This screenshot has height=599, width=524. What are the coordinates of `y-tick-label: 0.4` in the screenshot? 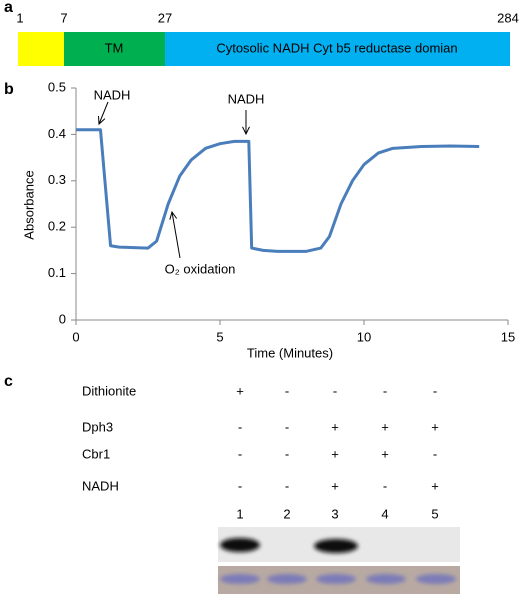 It's located at (57, 133).